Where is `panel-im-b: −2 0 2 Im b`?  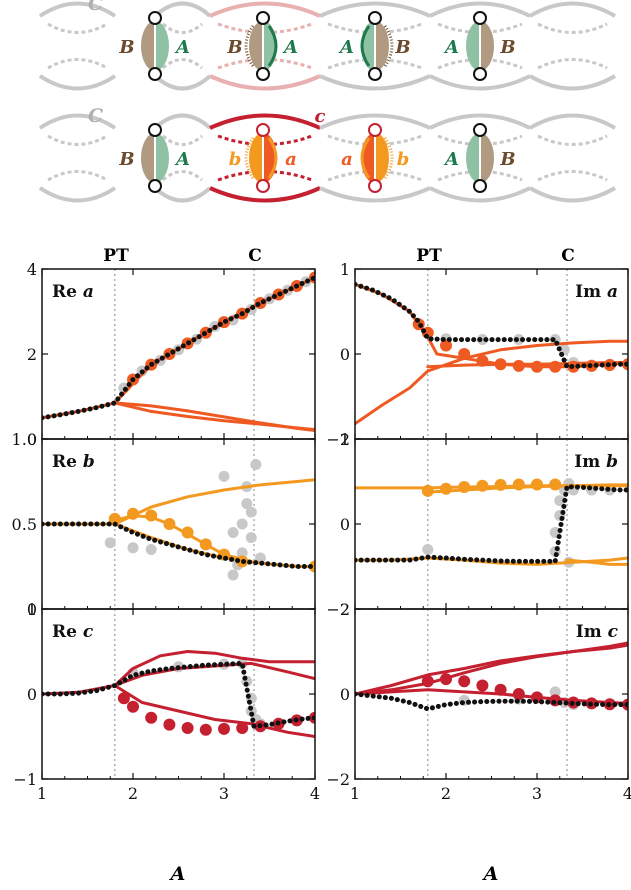
panel-im-b: −2 0 2 Im b is located at coordinates (477, 524).